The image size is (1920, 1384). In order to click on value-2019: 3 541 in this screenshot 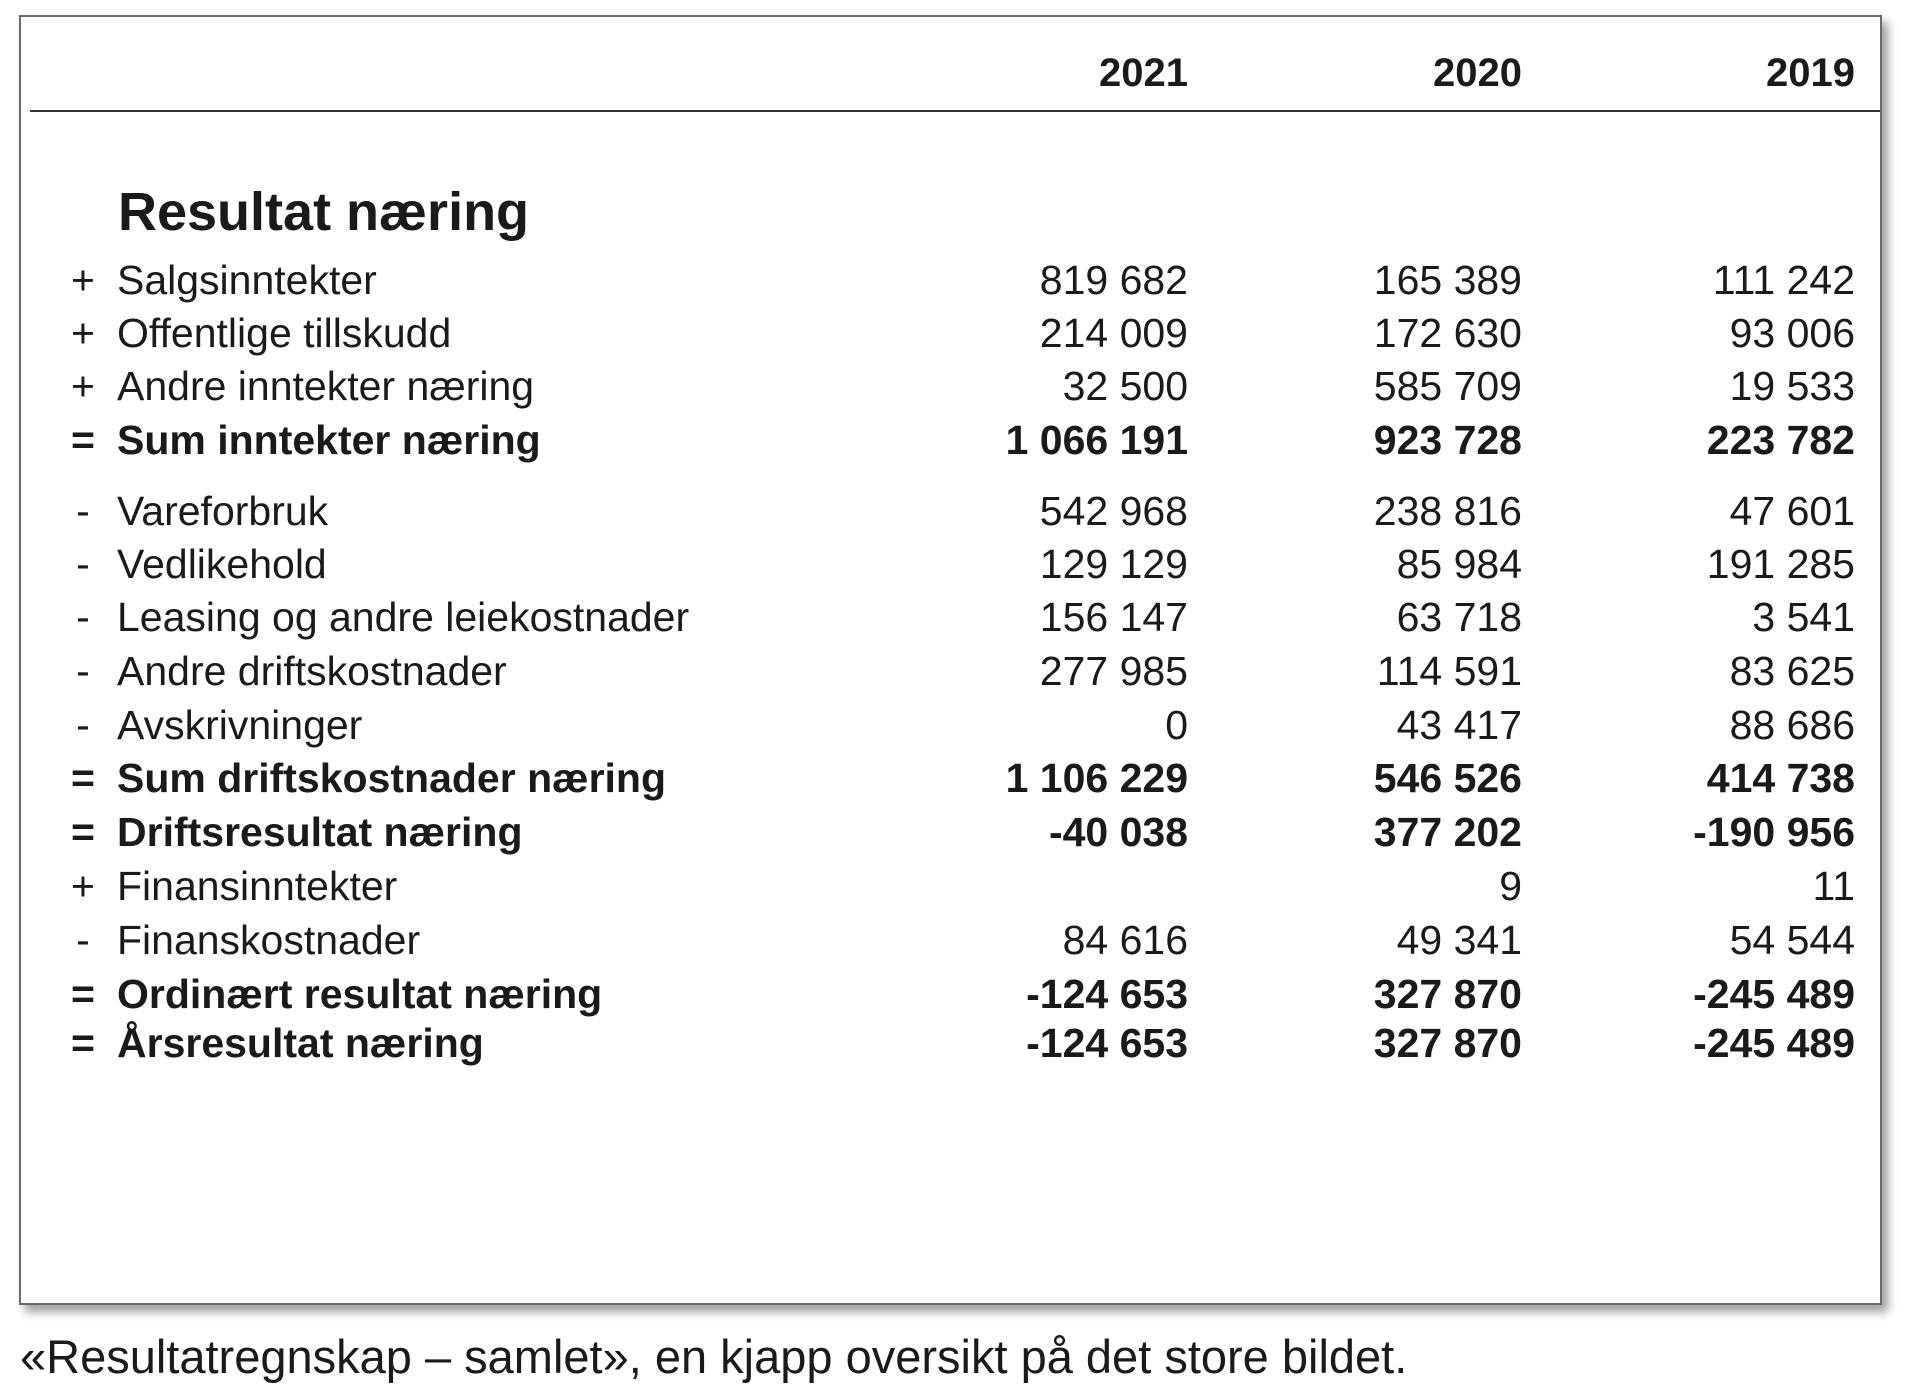, I will do `click(1803, 617)`.